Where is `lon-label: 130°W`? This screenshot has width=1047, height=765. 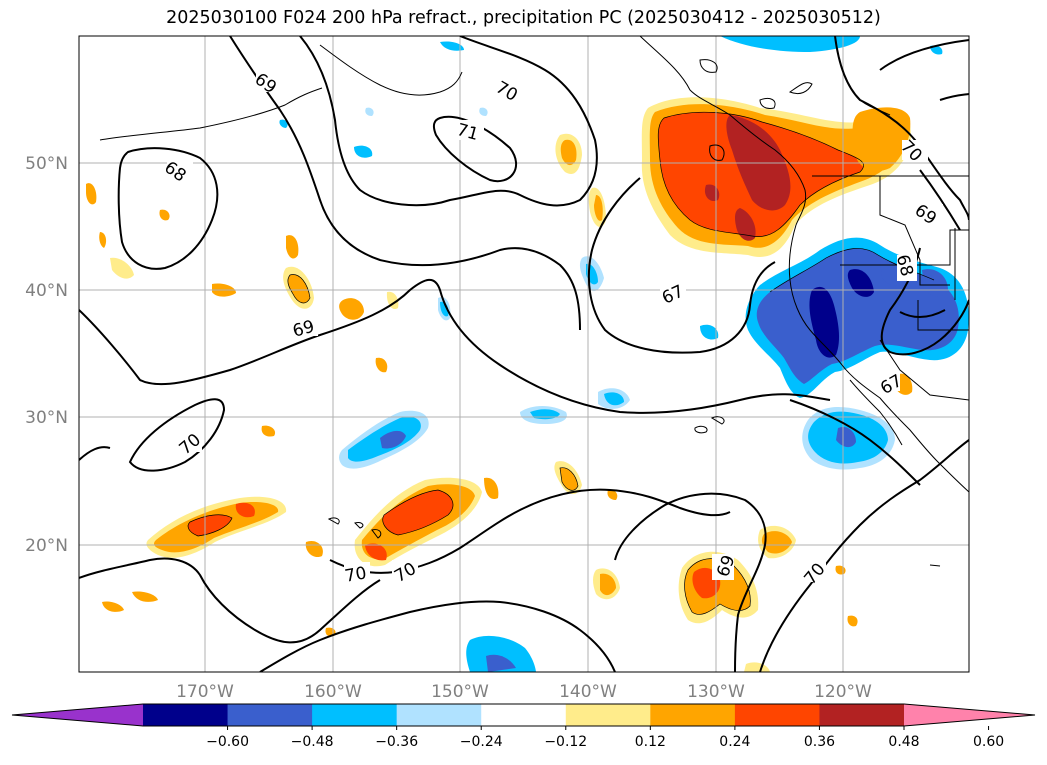
lon-label: 130°W is located at coordinates (716, 692).